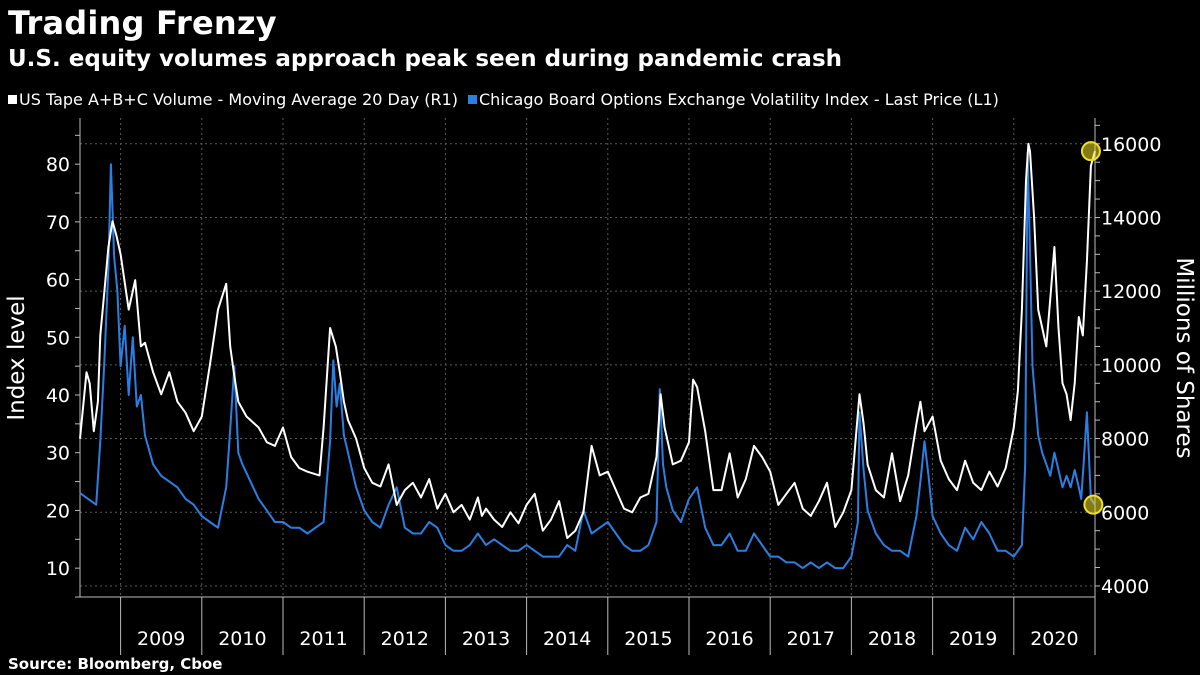  Describe the element at coordinates (811, 639) in the screenshot. I see `x-tick-label: 2017` at that location.